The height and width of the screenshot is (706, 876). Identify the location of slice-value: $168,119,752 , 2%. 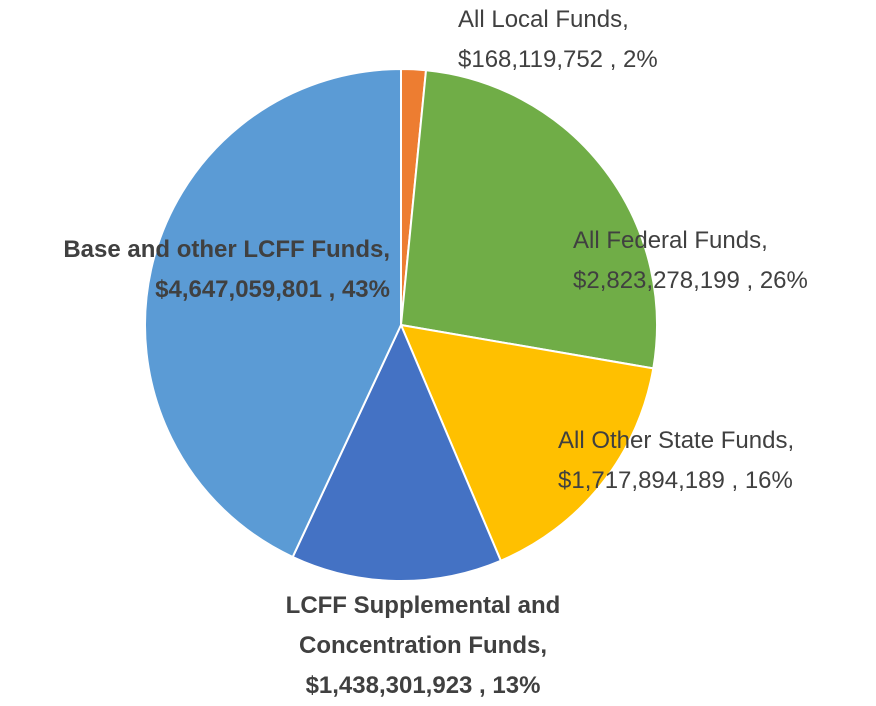
(558, 59).